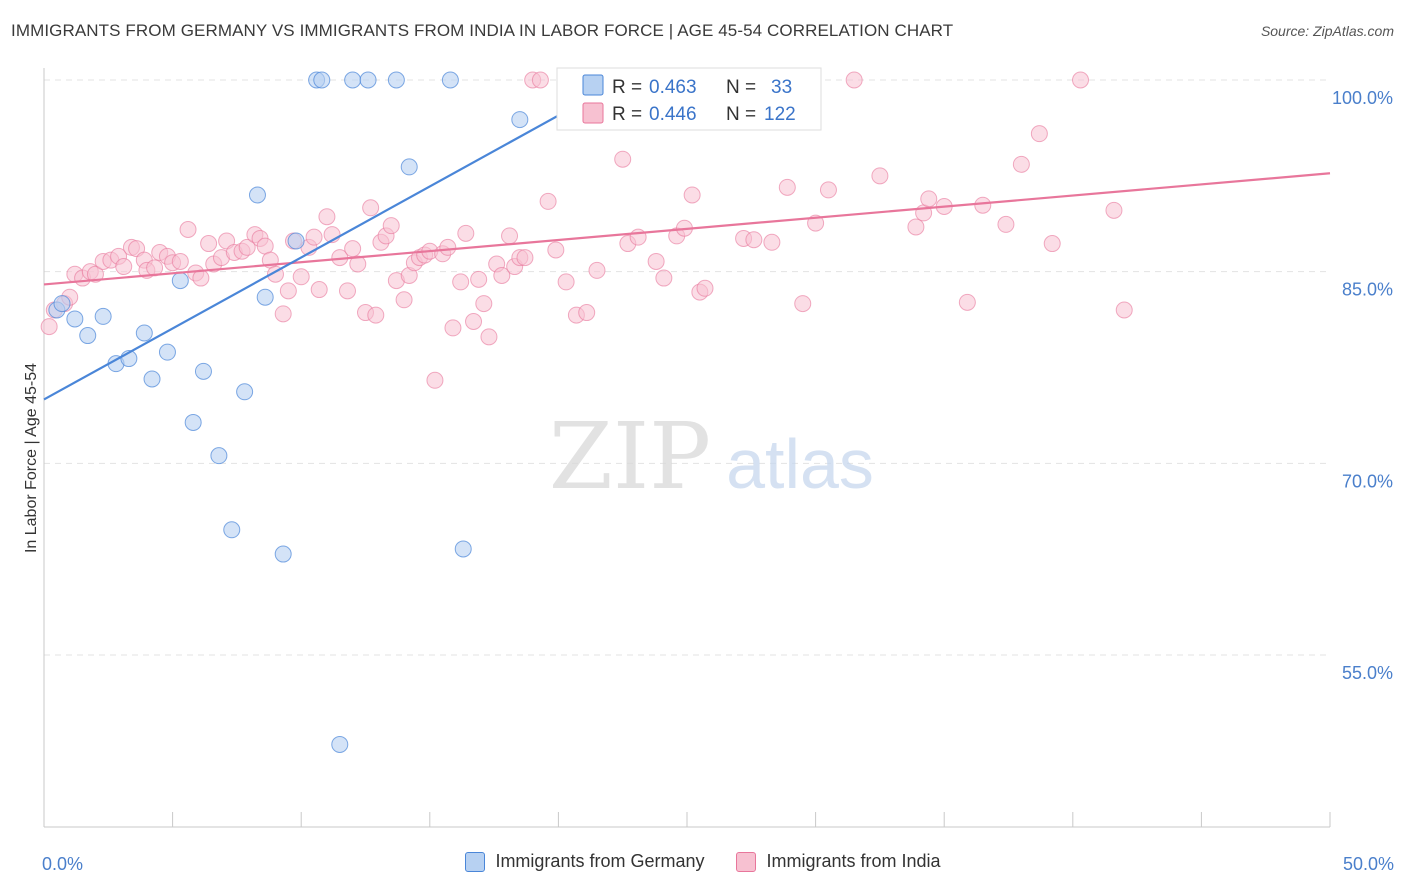 The image size is (1406, 892). I want to click on stats-germany-r-label: R =, so click(627, 87).